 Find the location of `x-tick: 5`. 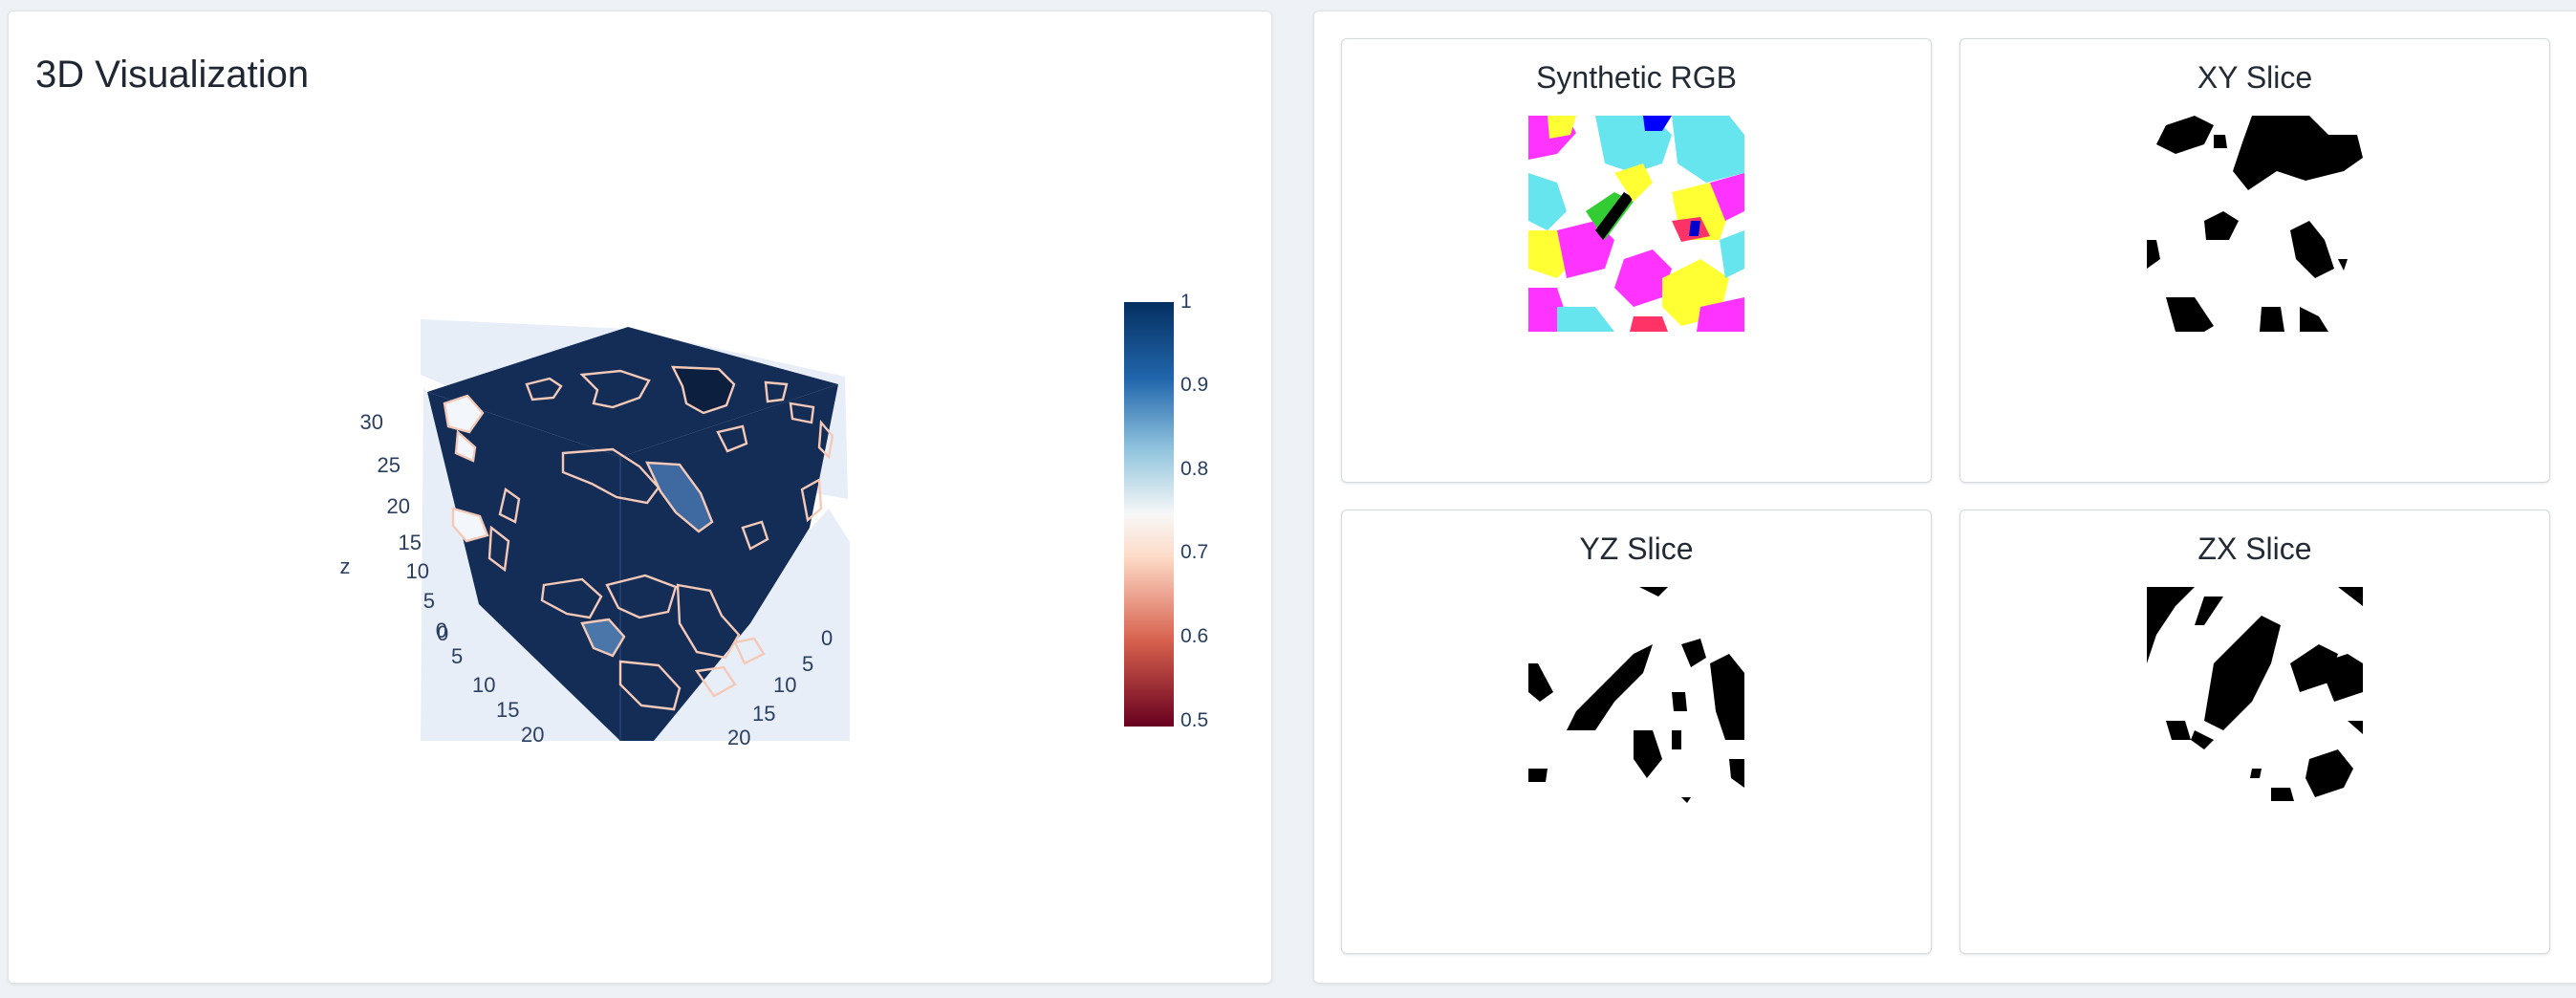

x-tick: 5 is located at coordinates (457, 656).